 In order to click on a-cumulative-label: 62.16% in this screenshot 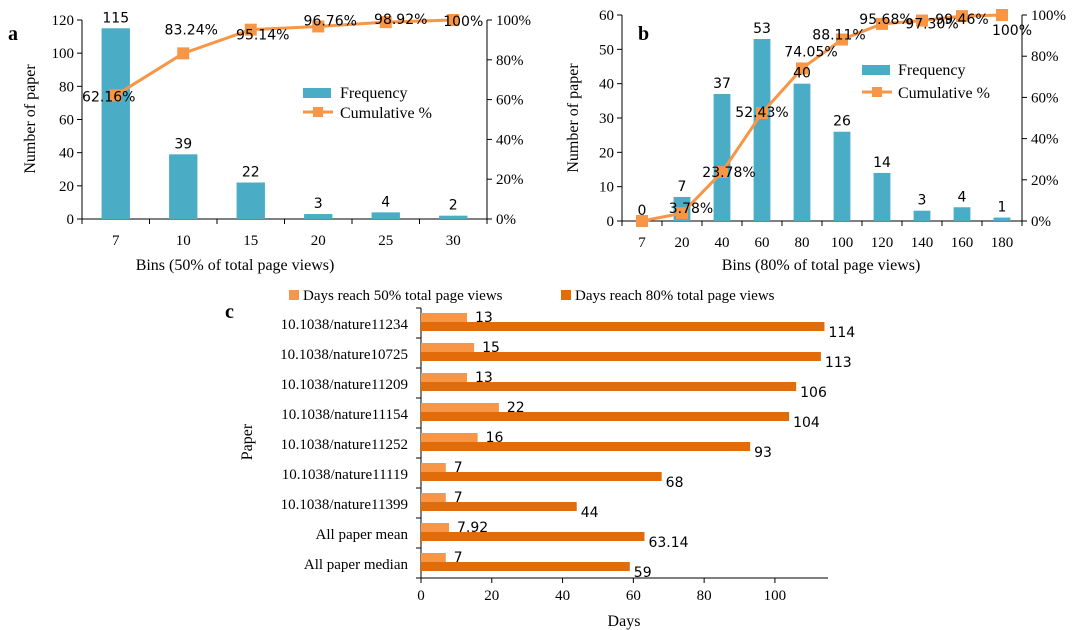, I will do `click(108, 97)`.